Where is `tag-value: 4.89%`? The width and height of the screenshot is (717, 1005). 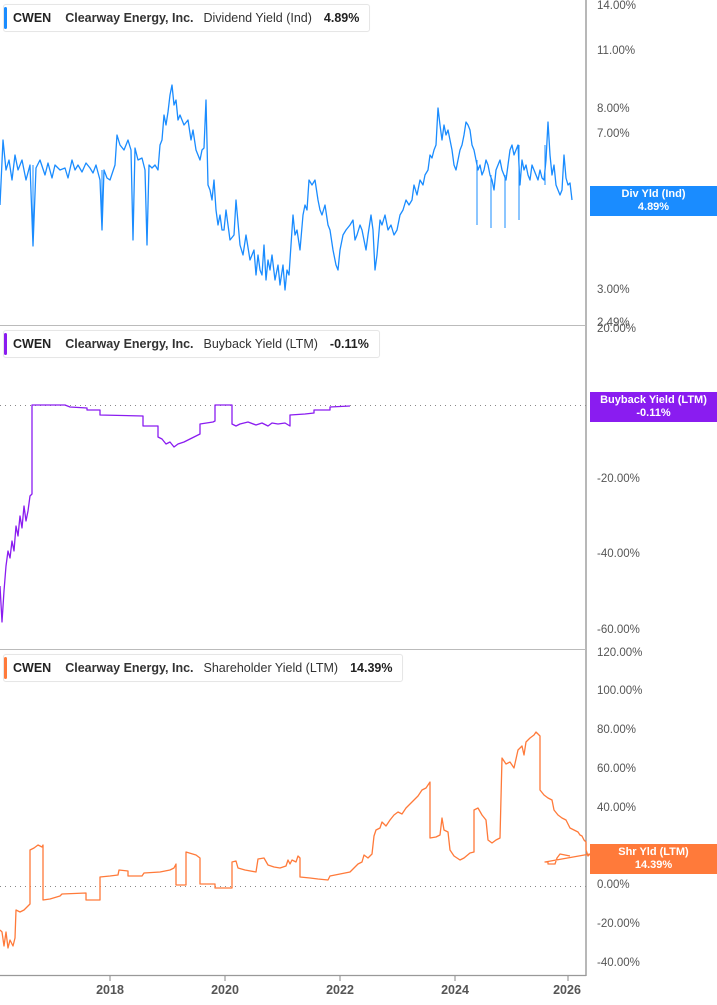 tag-value: 4.89% is located at coordinates (653, 207).